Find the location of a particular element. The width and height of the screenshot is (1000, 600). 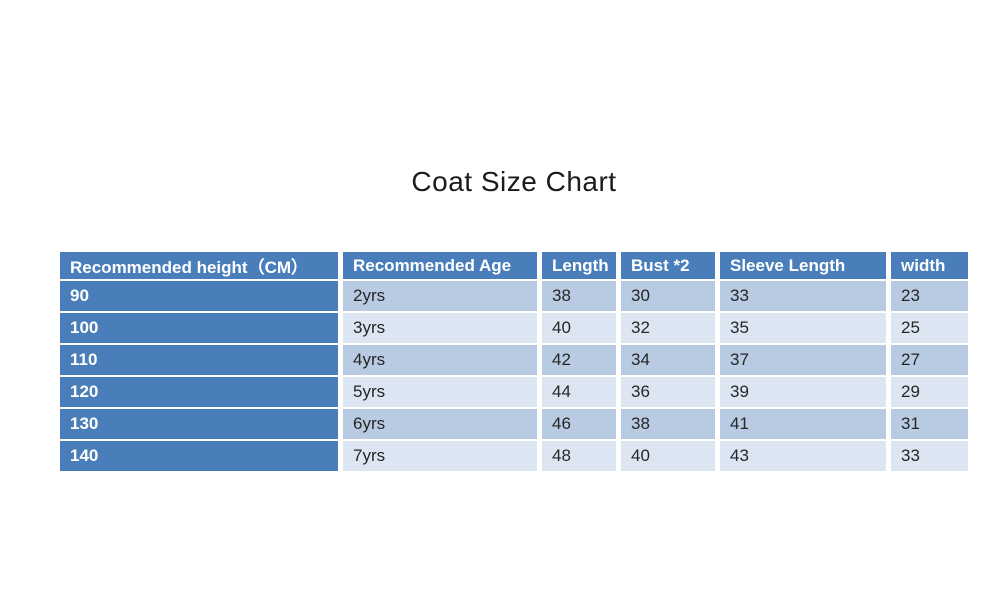

table-cell: 43 is located at coordinates (805, 457).